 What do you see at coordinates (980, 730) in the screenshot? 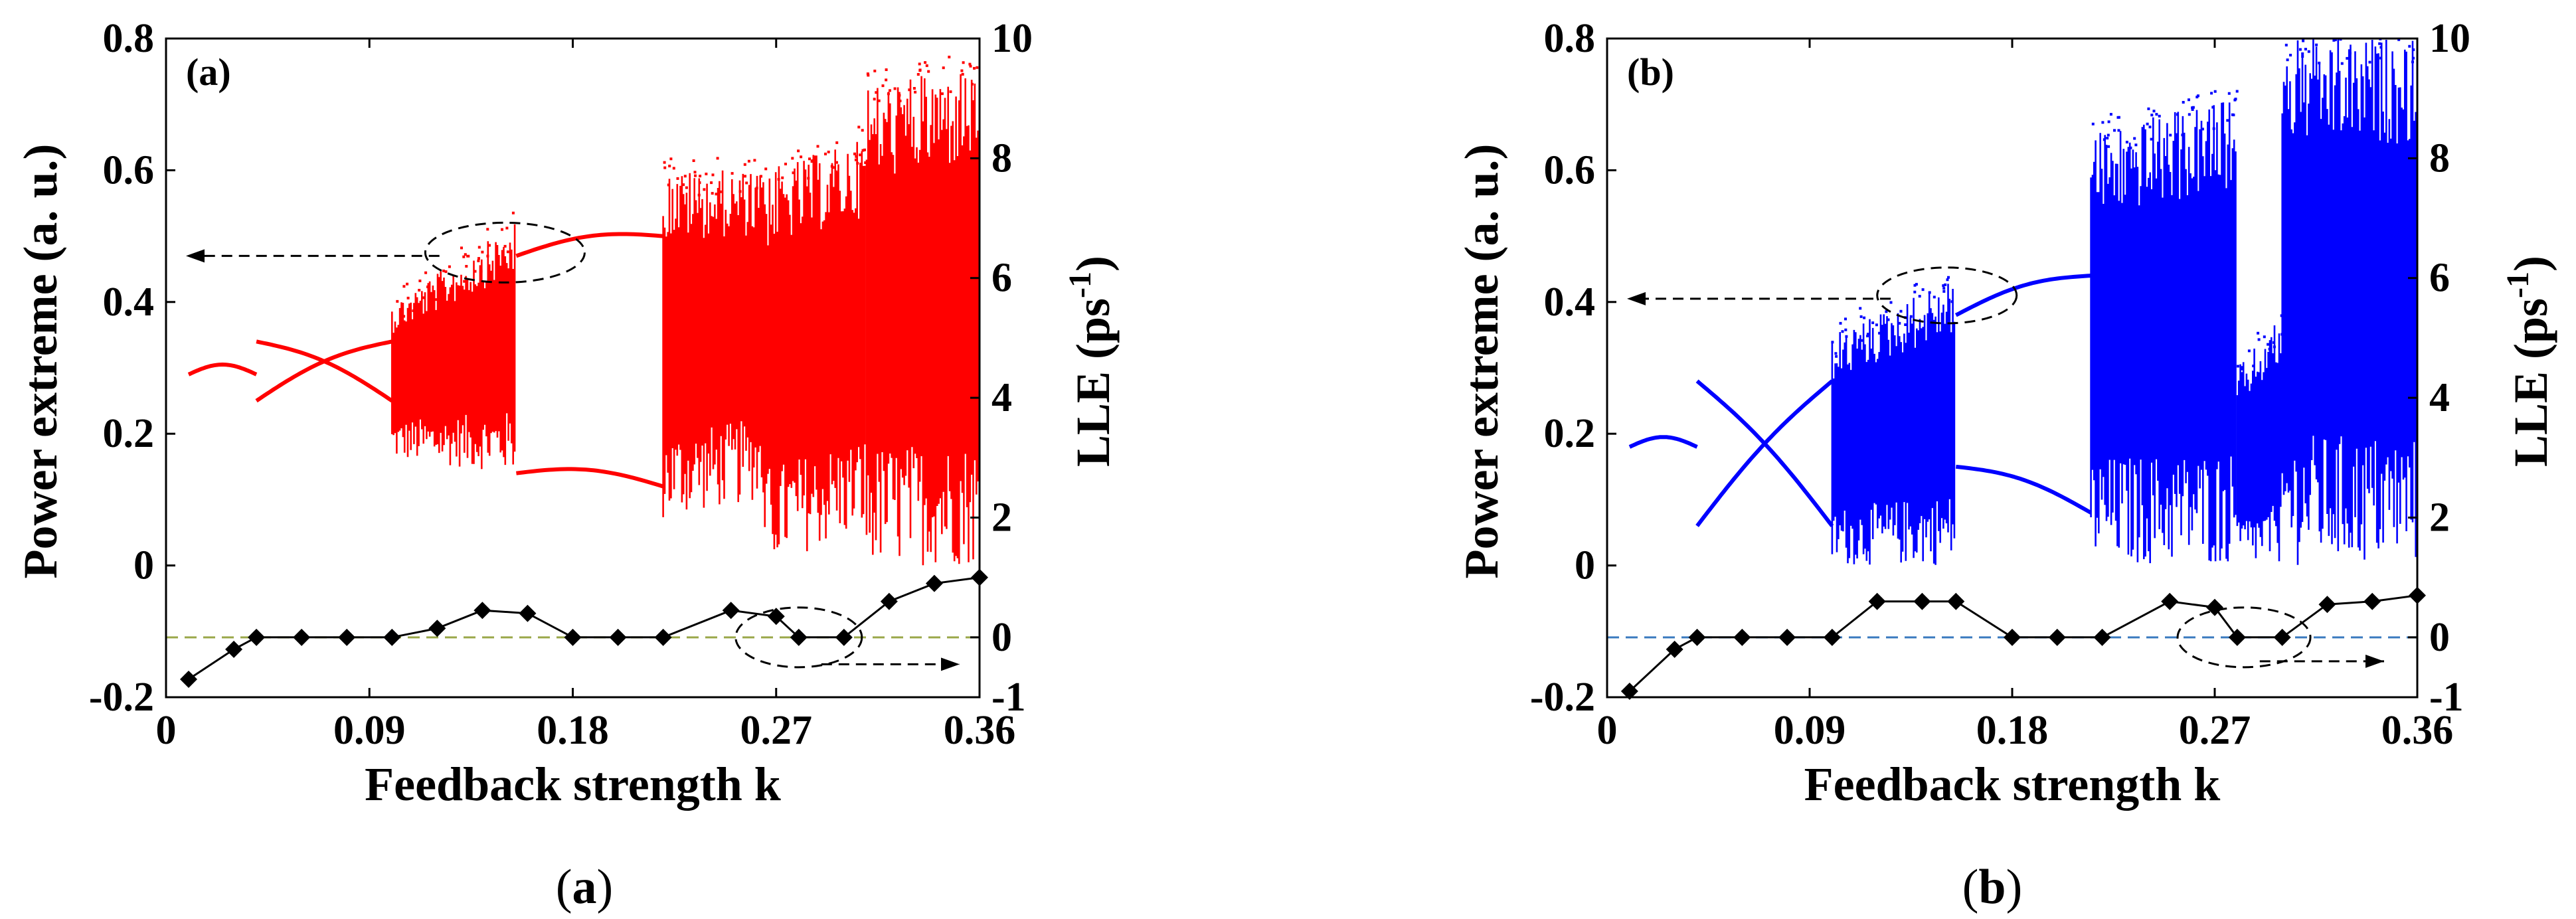
I see `chart-a-xtick-label: 0.36` at bounding box center [980, 730].